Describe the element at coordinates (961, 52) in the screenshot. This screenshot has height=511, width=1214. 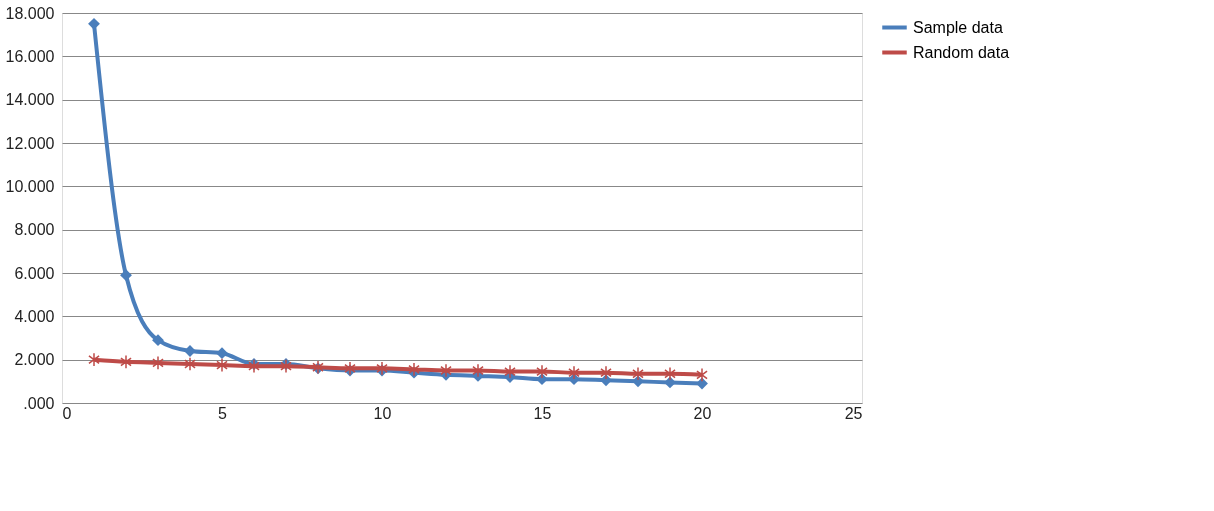
I see `legend-label: Random data` at that location.